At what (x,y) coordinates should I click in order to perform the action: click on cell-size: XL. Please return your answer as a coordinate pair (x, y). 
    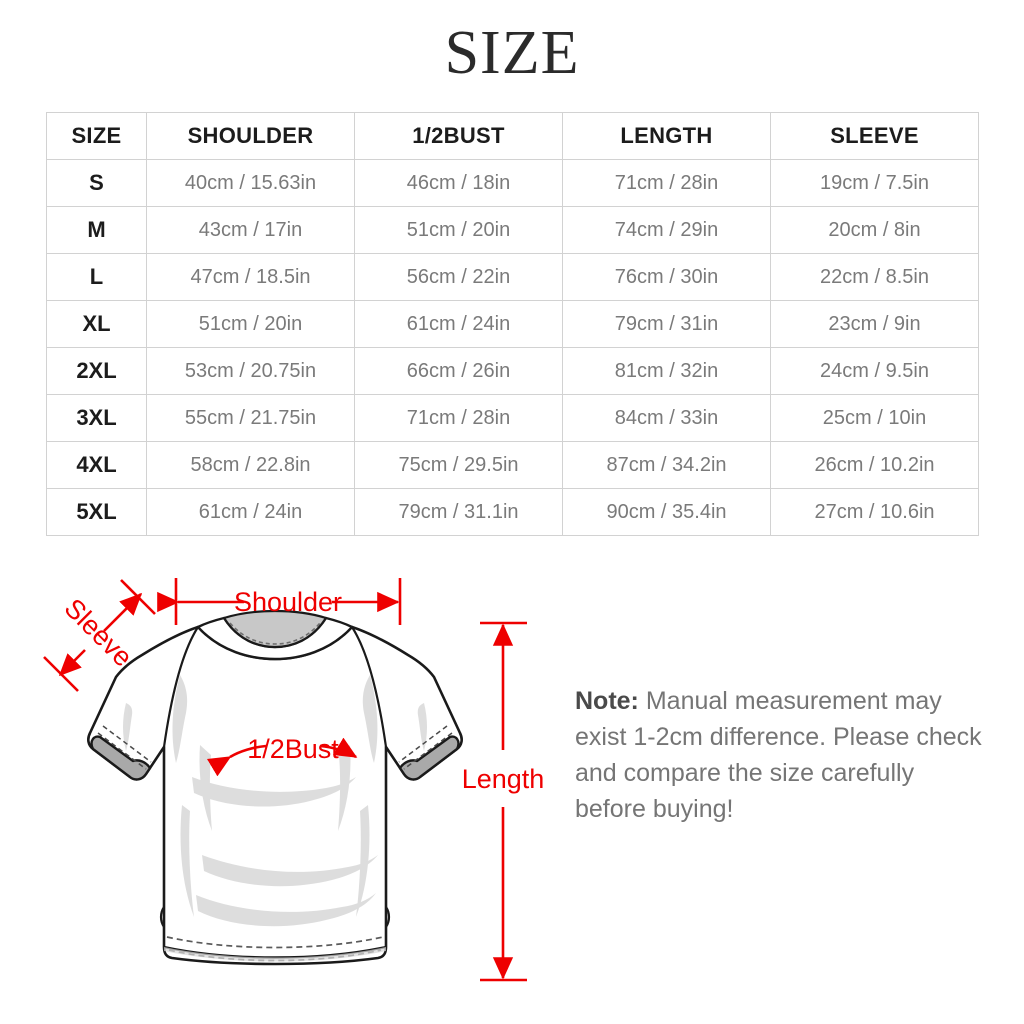
    Looking at the image, I should click on (96, 324).